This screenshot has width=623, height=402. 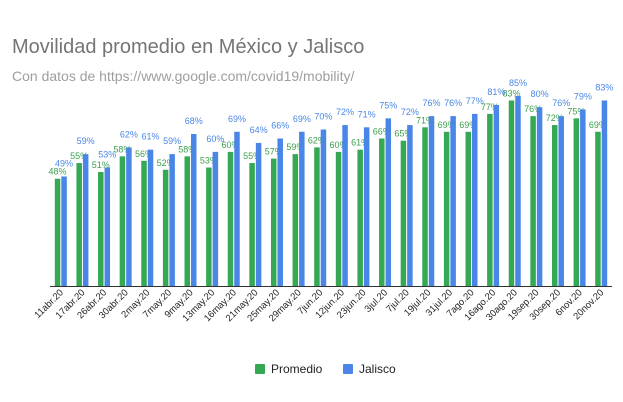 I want to click on data-label-promedio-2: 51%, so click(x=101, y=165).